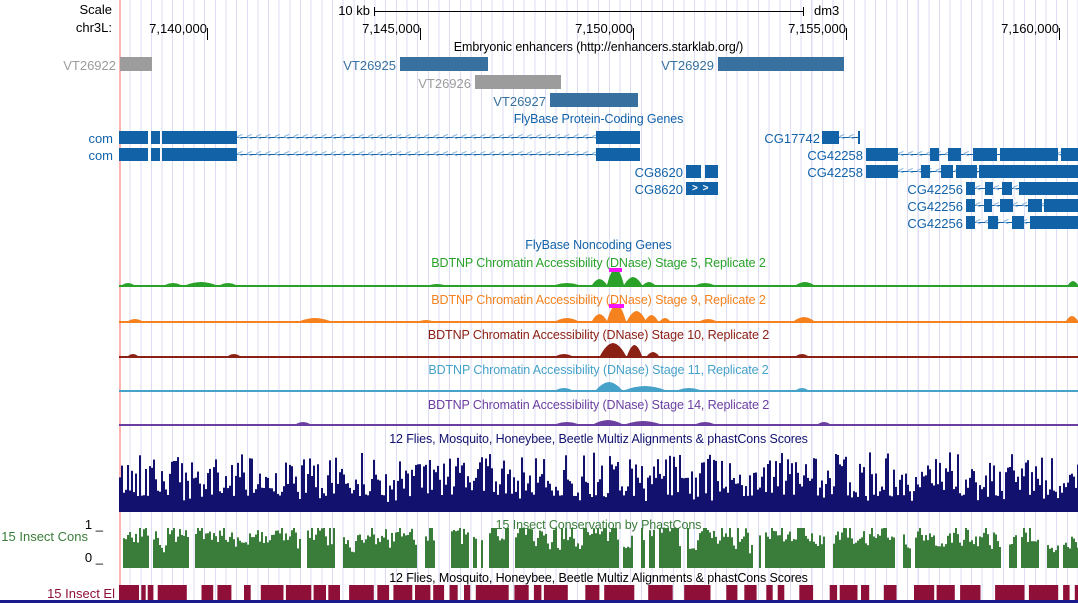 The width and height of the screenshot is (1078, 603). I want to click on view-start-line, so click(120, 300).